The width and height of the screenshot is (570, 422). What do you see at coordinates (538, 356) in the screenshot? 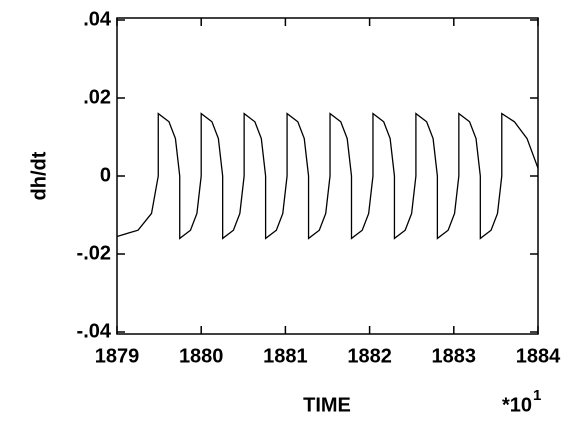
I see `x-tick-label: 1884` at bounding box center [538, 356].